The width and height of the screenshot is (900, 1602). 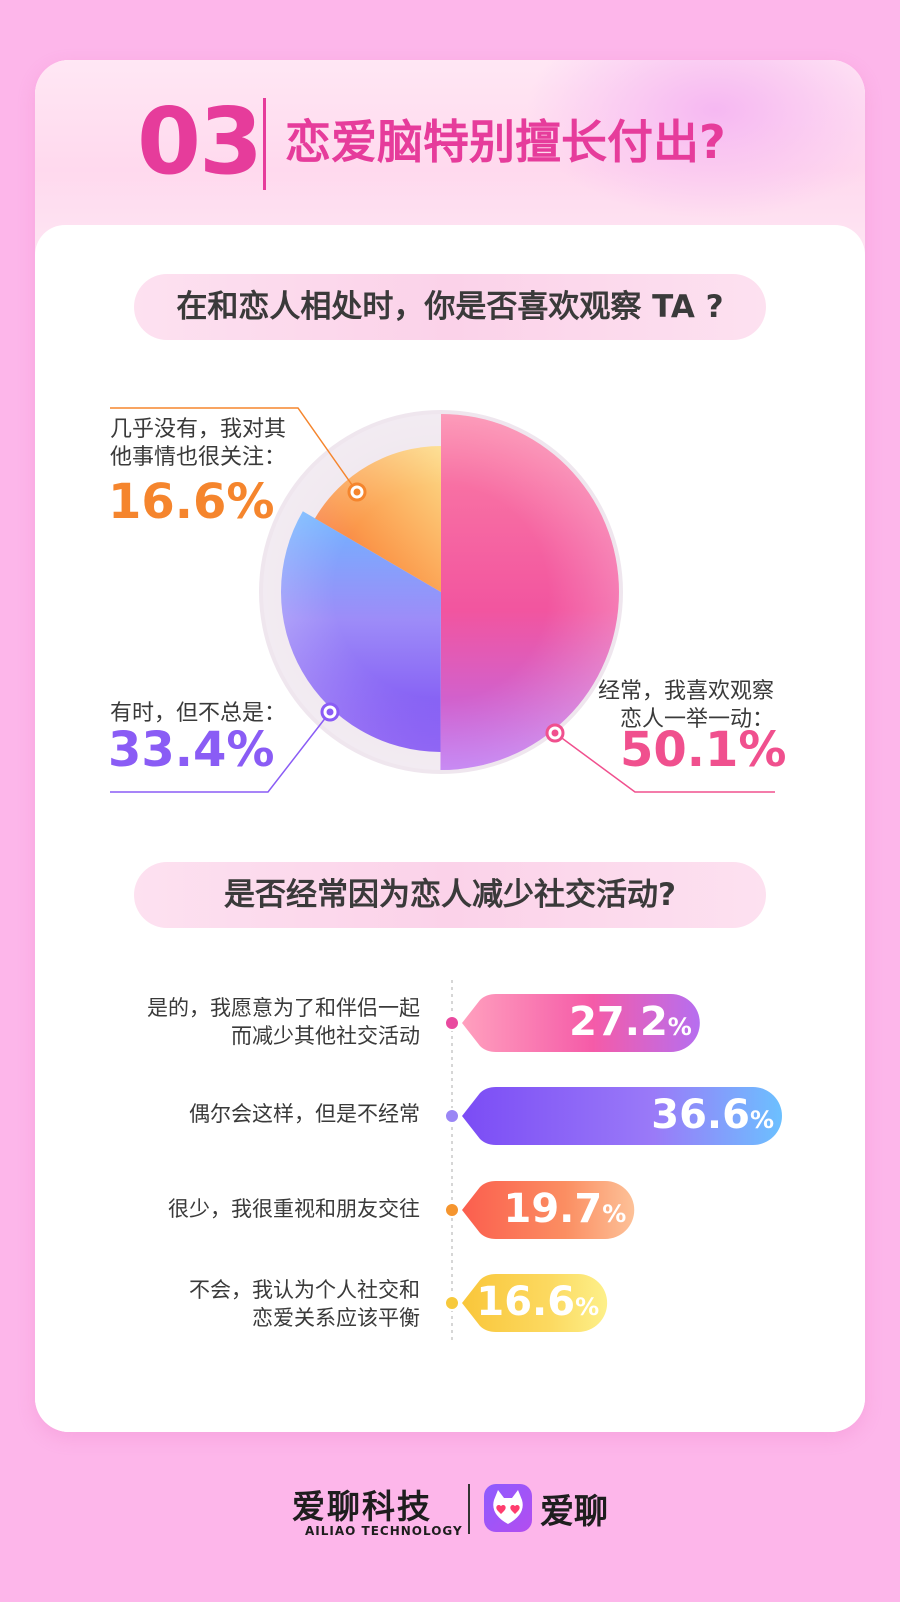 What do you see at coordinates (450, 307) in the screenshot?
I see `pie-question-pill: 在和恋人相处时，你是否喜欢观察 TA ?` at bounding box center [450, 307].